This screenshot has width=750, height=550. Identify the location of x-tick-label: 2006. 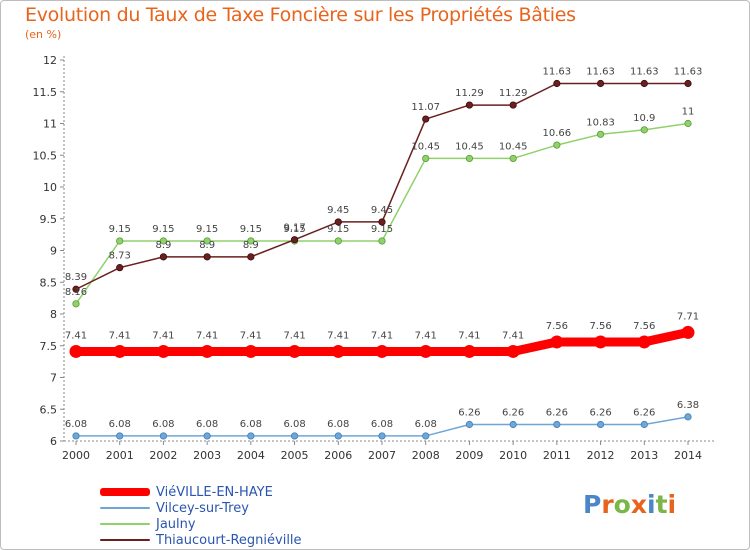
(338, 455).